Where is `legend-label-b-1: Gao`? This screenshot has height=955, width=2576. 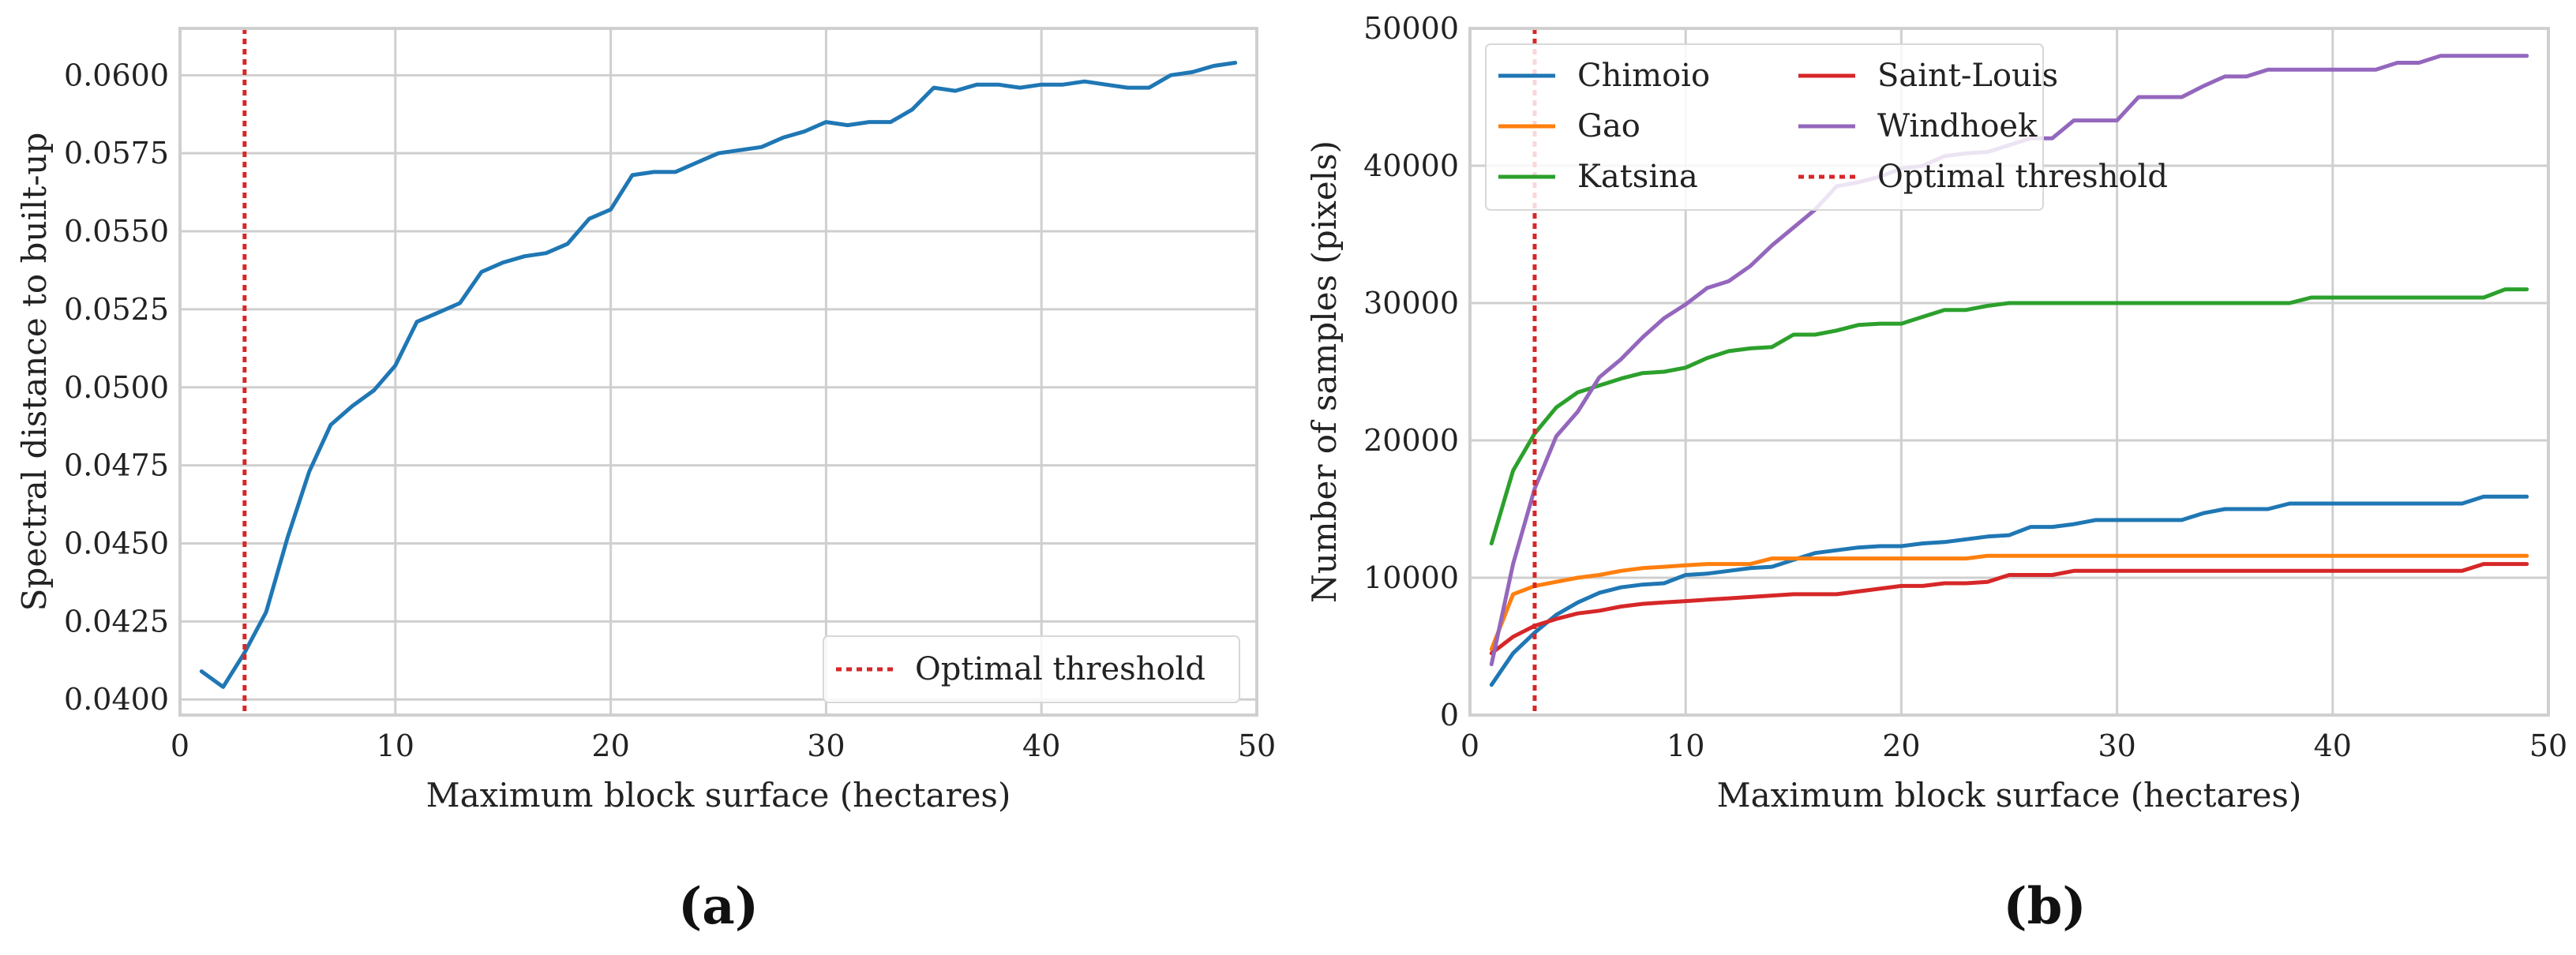 legend-label-b-1: Gao is located at coordinates (1608, 126).